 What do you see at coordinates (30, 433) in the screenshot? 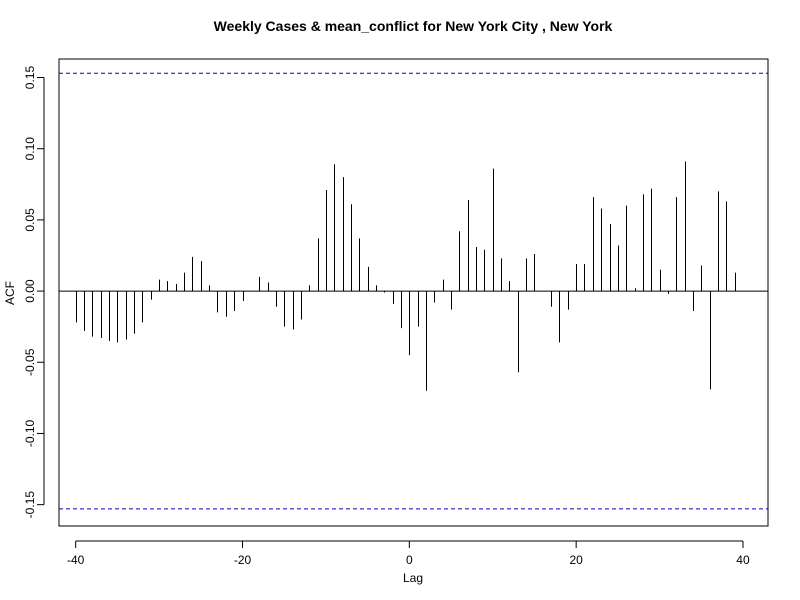
I see `y-tick-label: -0.10` at bounding box center [30, 433].